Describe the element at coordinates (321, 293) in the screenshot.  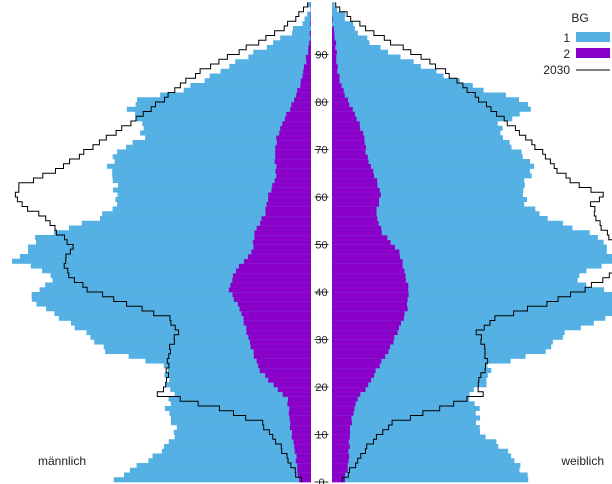
I see `age-tick-label-40: 40` at that location.